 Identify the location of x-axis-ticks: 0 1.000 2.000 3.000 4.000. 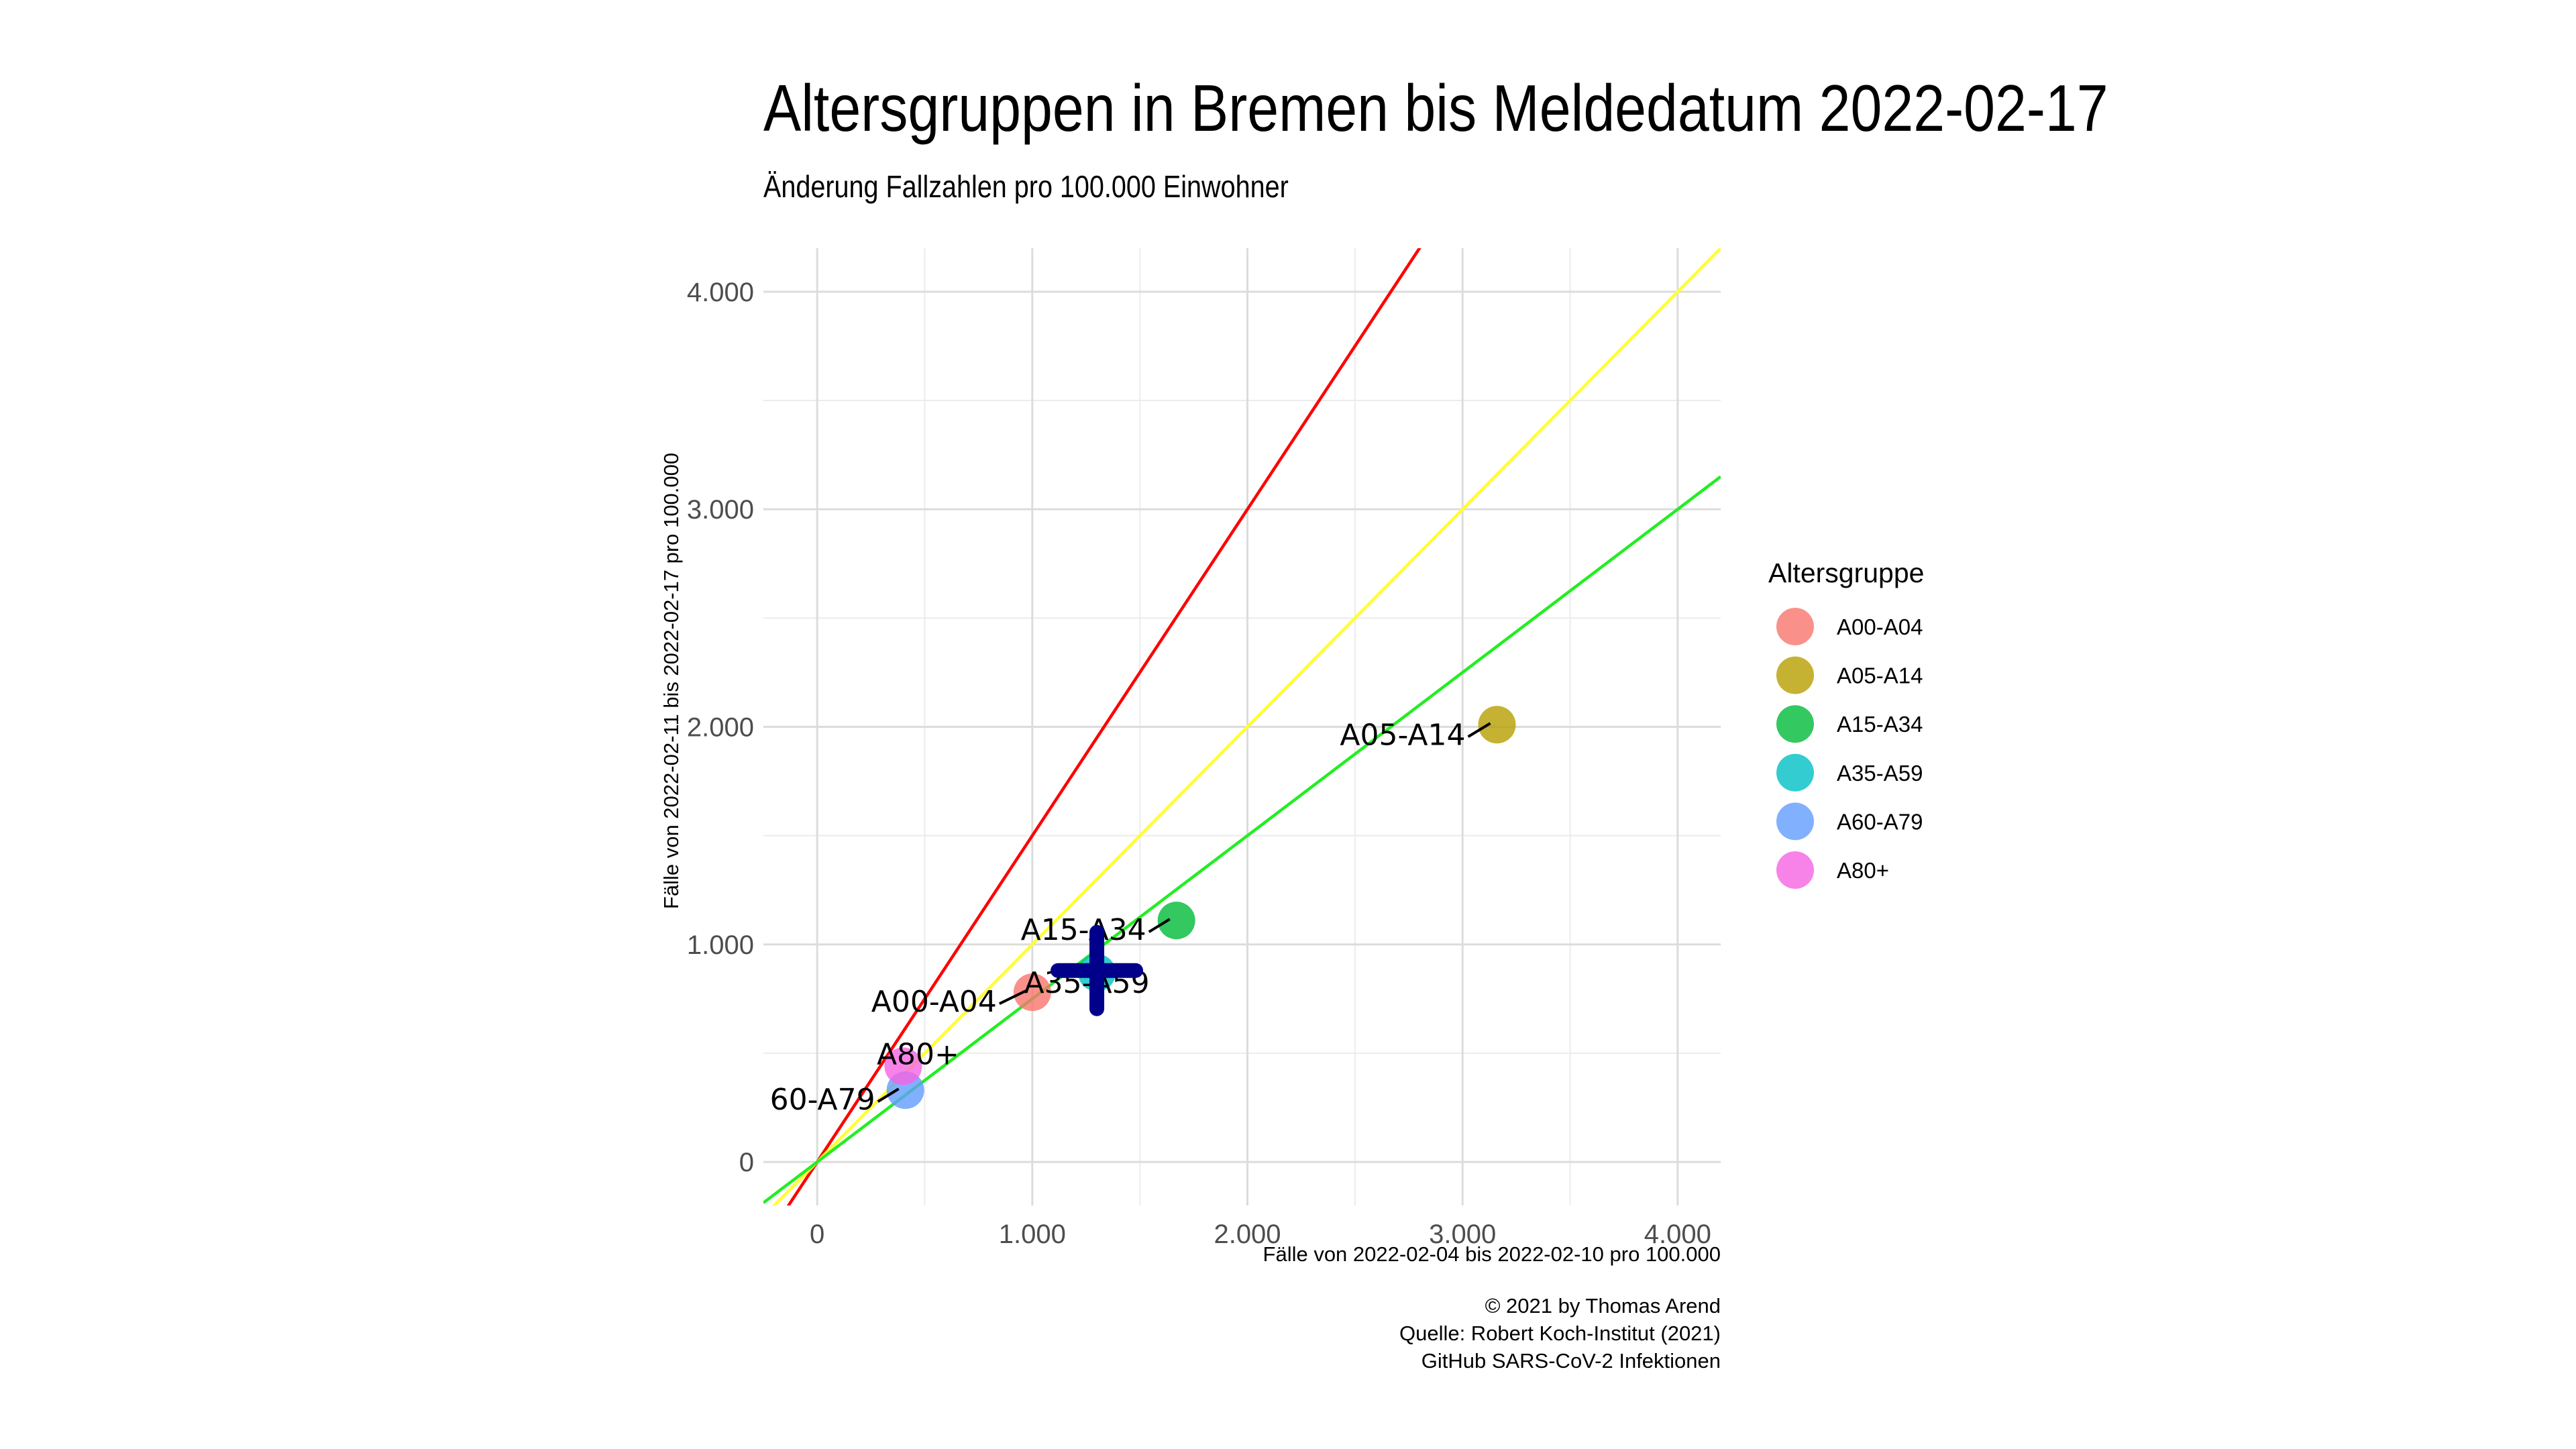
(1260, 1234).